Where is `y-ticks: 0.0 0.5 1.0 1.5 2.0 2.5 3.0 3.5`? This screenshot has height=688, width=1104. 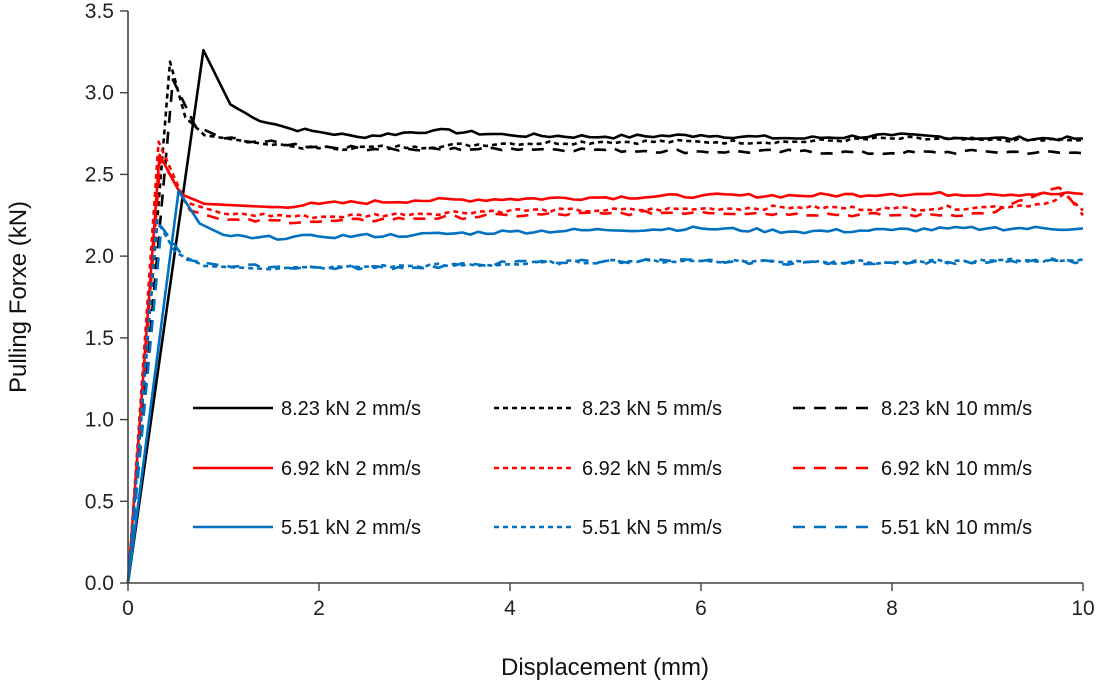
y-ticks: 0.0 0.5 1.0 1.5 2.0 2.5 3.0 3.5 is located at coordinates (106, 297).